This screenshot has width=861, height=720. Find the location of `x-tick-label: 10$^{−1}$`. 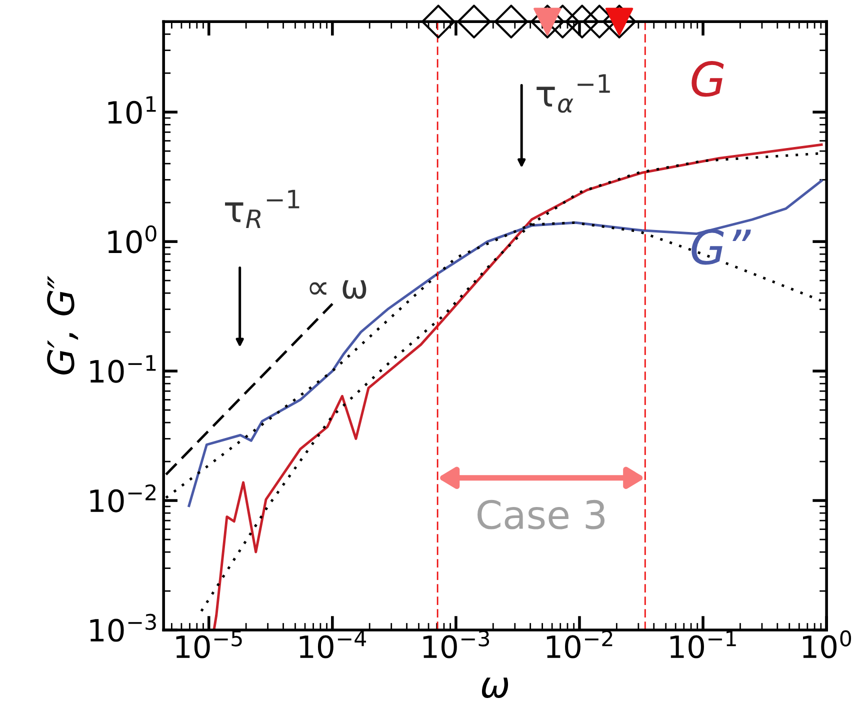

x-tick-label: 10$^{−1}$ is located at coordinates (703, 644).